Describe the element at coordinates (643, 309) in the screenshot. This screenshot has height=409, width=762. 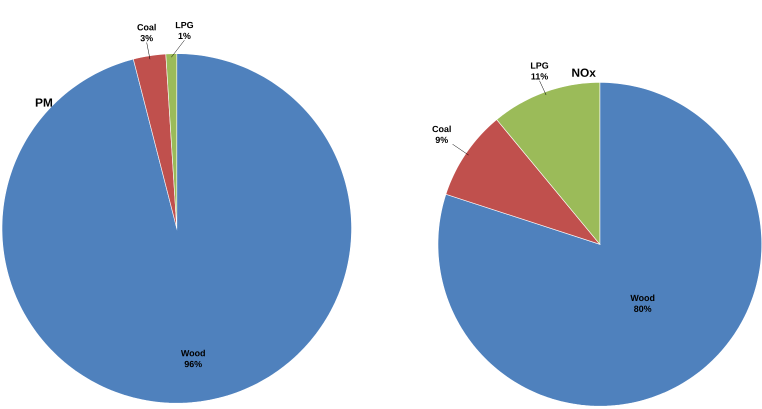
I see `data-label: 80%` at that location.